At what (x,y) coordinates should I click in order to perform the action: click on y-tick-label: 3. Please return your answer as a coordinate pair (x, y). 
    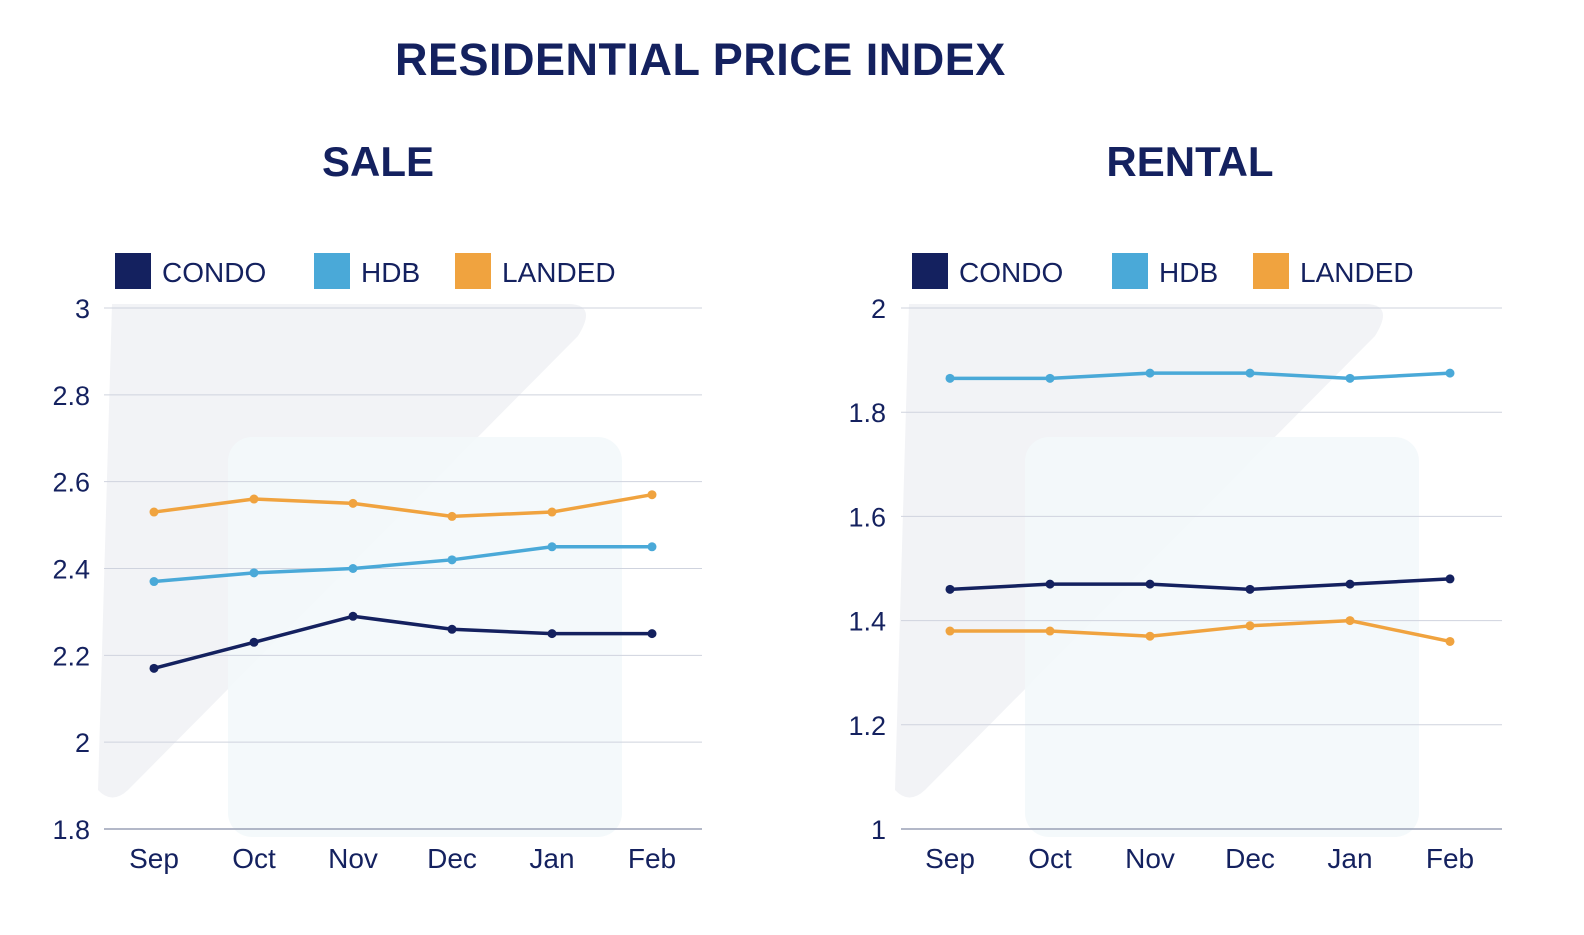
    Looking at the image, I should click on (82, 309).